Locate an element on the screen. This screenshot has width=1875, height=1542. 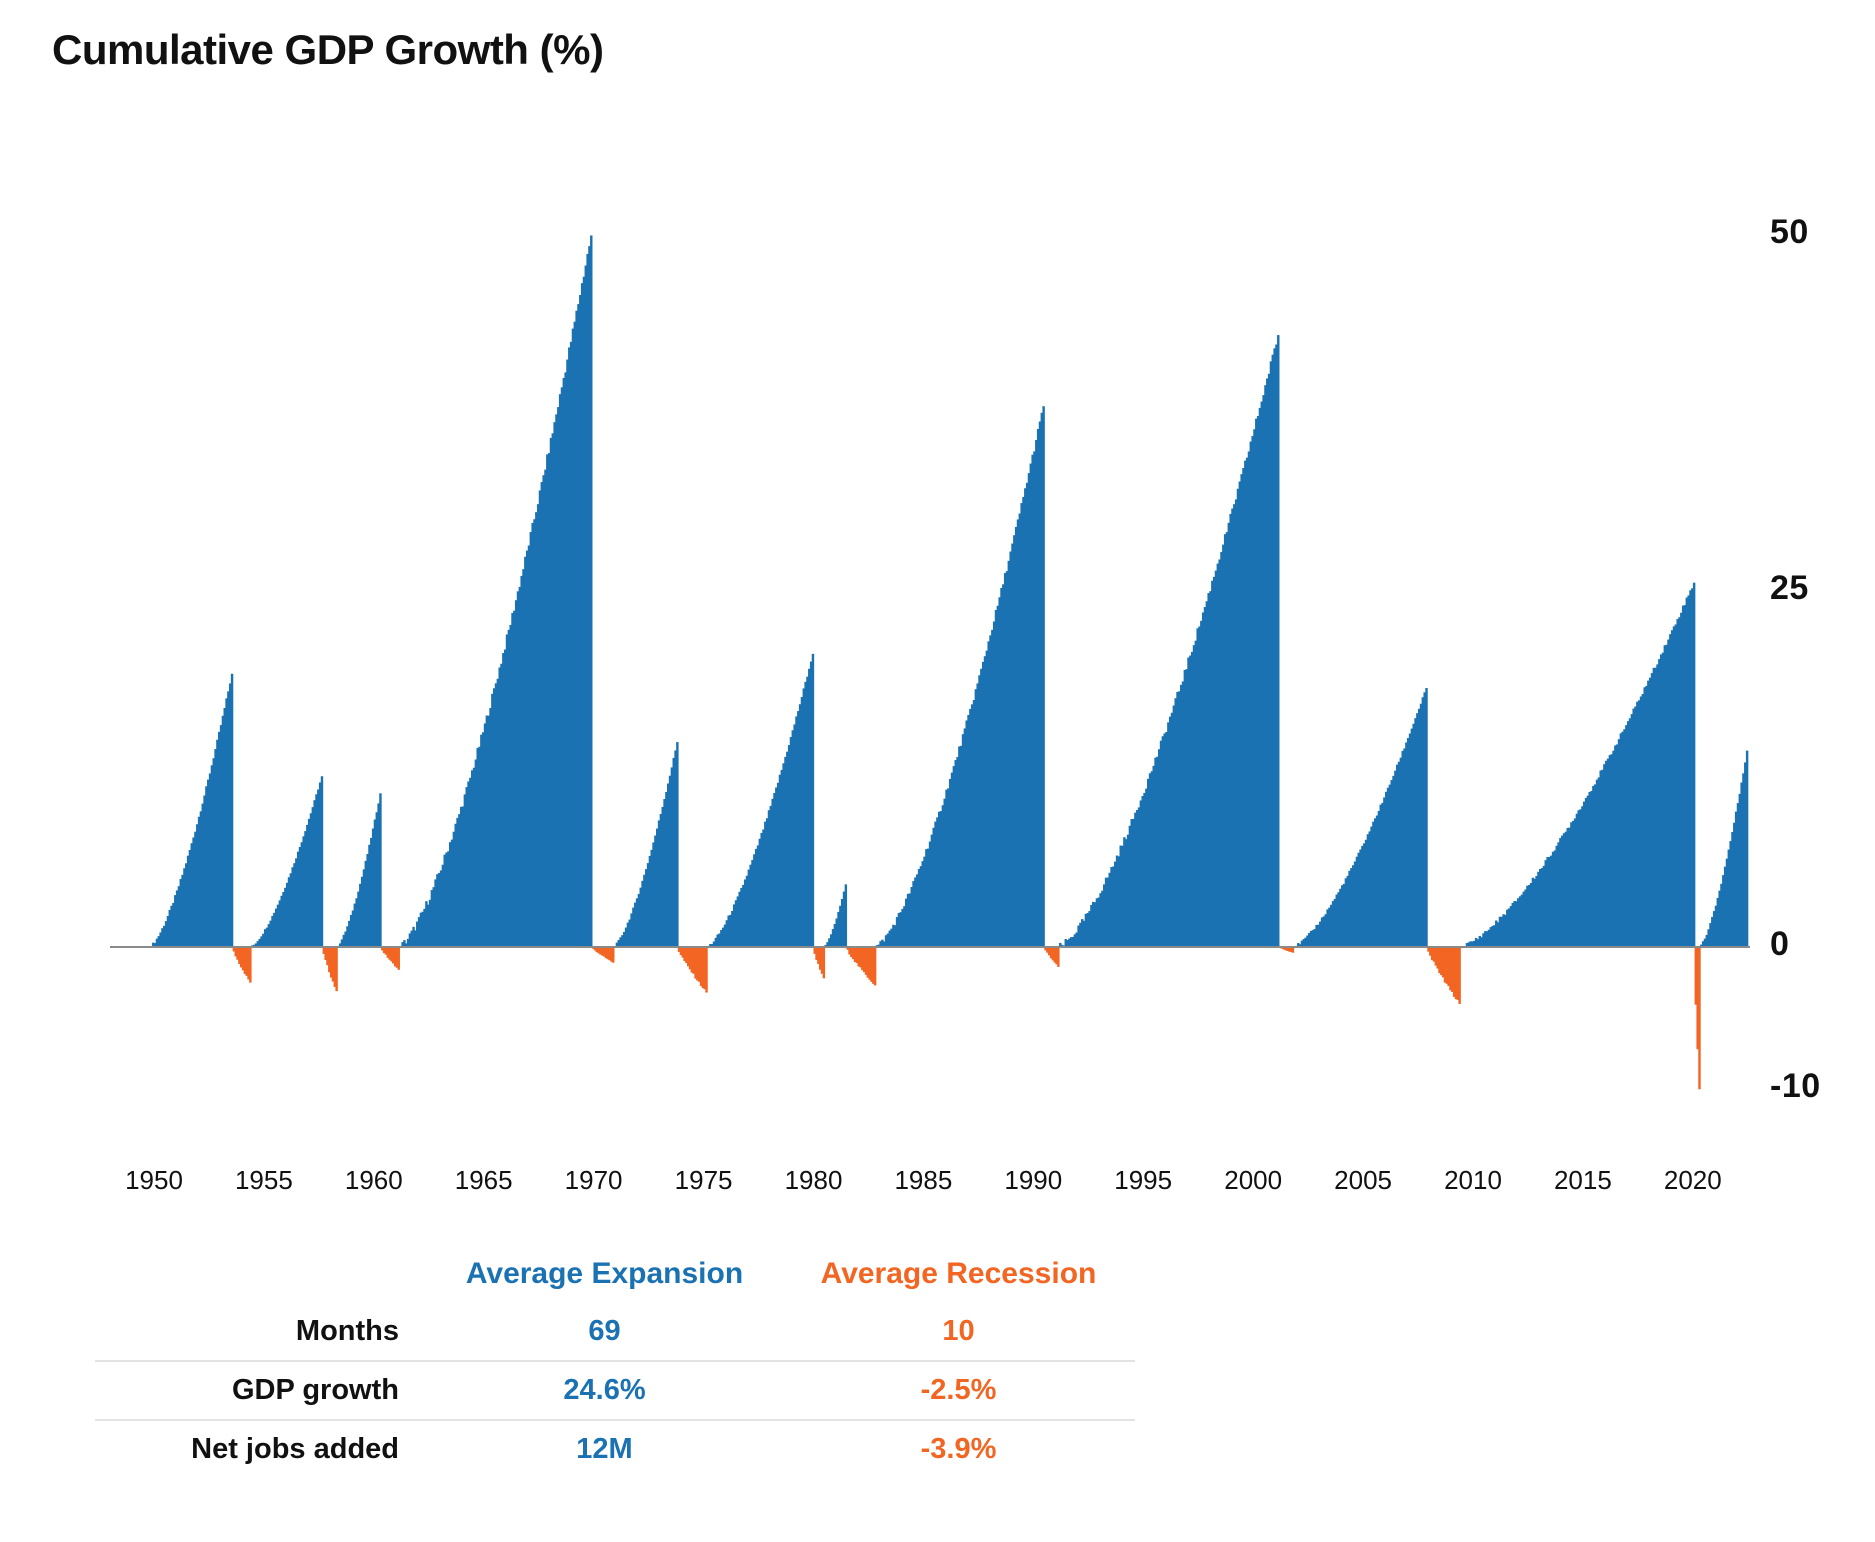
x-axis-tick-1955: 1955 is located at coordinates (263, 1180).